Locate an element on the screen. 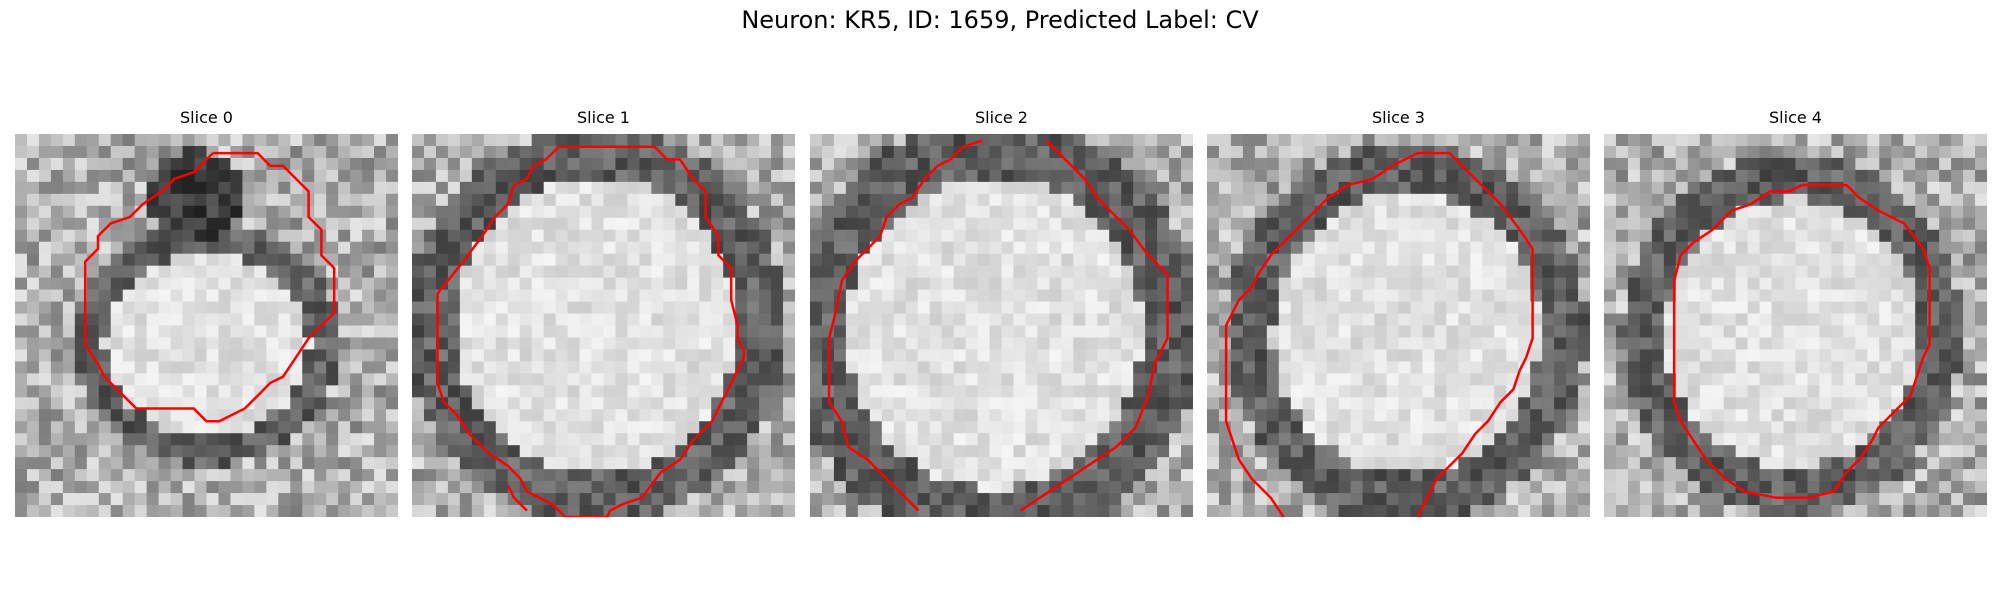 This screenshot has height=600, width=2000. slice-title-0: Slice 0 is located at coordinates (206, 117).